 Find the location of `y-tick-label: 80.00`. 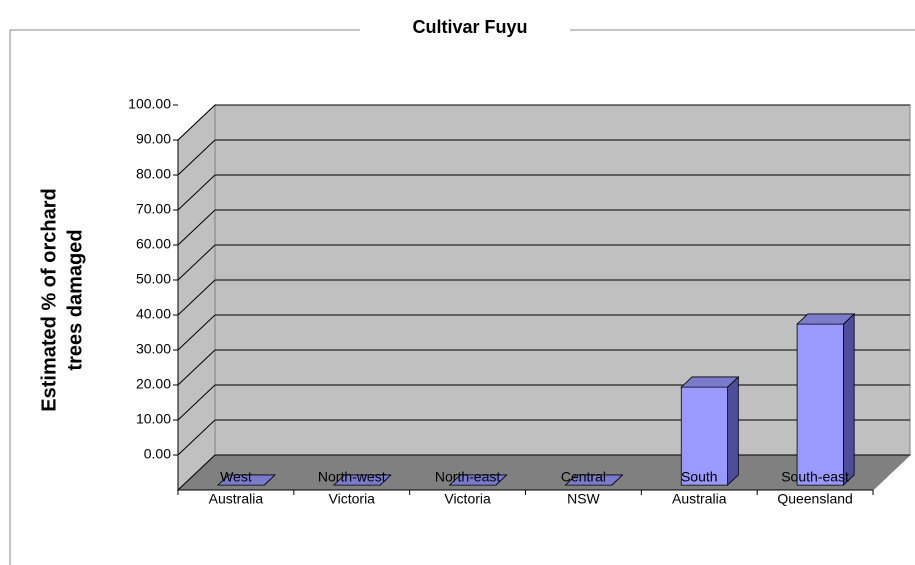

y-tick-label: 80.00 is located at coordinates (153, 174).